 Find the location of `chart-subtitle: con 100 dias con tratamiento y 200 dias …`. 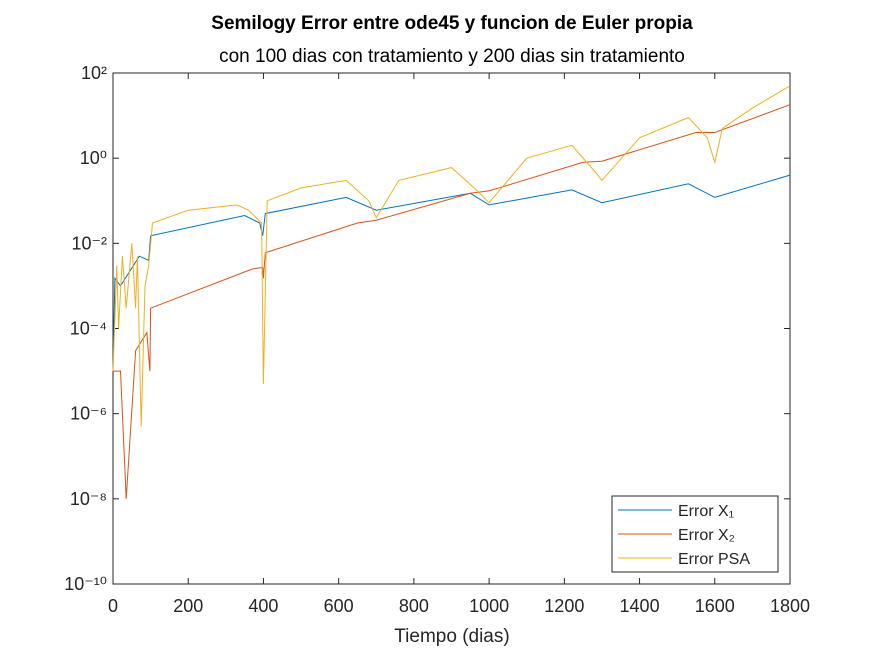

chart-subtitle: con 100 dias con tratamiento y 200 dias … is located at coordinates (452, 56).